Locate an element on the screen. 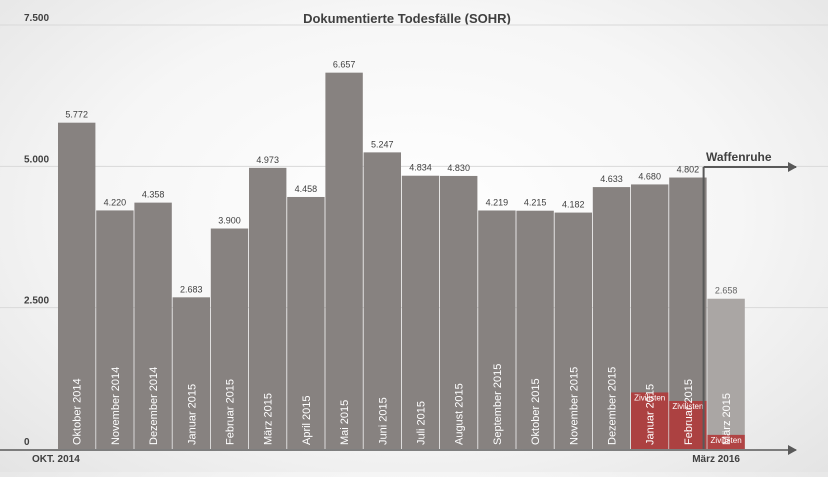  value-label: 2.683 is located at coordinates (191, 289).